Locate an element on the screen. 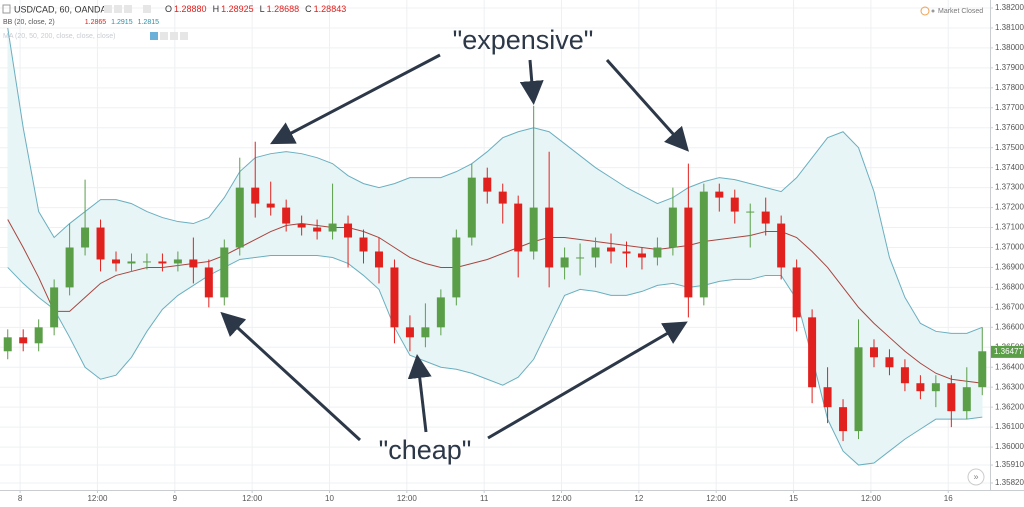  y-tick-label: 1.37000 is located at coordinates (1009, 247).